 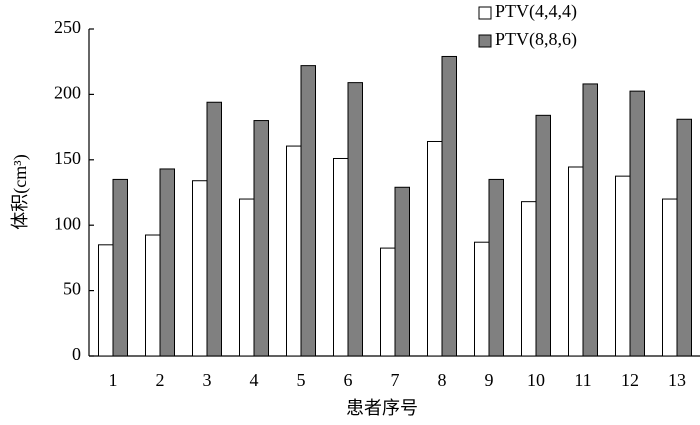 I want to click on y-tick-label: 150, so click(x=67, y=158).